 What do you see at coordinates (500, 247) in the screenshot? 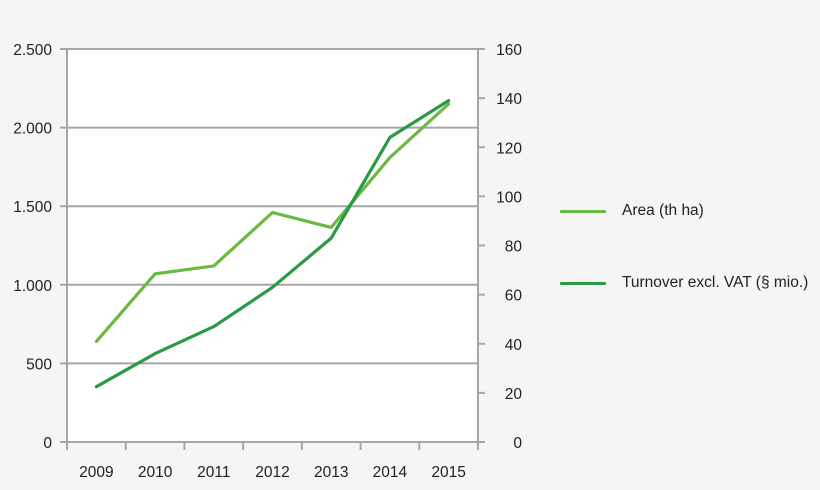
I see `right-y-axis: 0 20 40 60 80 100 120 140 160` at bounding box center [500, 247].